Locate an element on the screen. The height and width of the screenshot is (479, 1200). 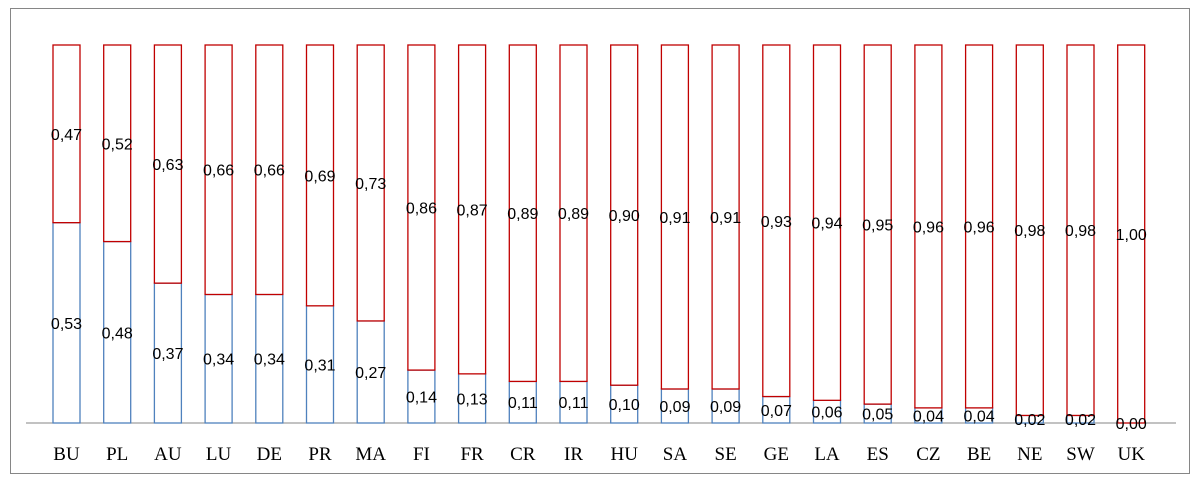
data-label-upper-bu: 0,47 is located at coordinates (66, 135).